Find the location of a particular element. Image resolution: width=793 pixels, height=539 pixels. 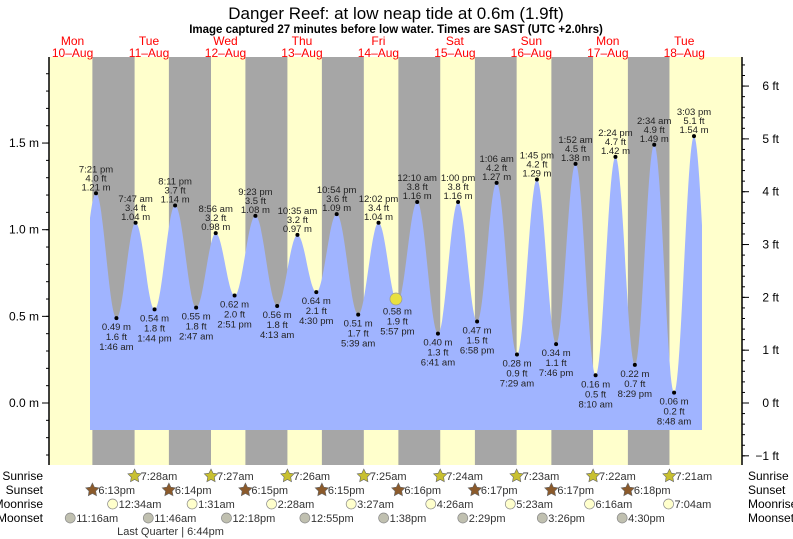

svg-text: 1.5 ft is located at coordinates (477, 341).